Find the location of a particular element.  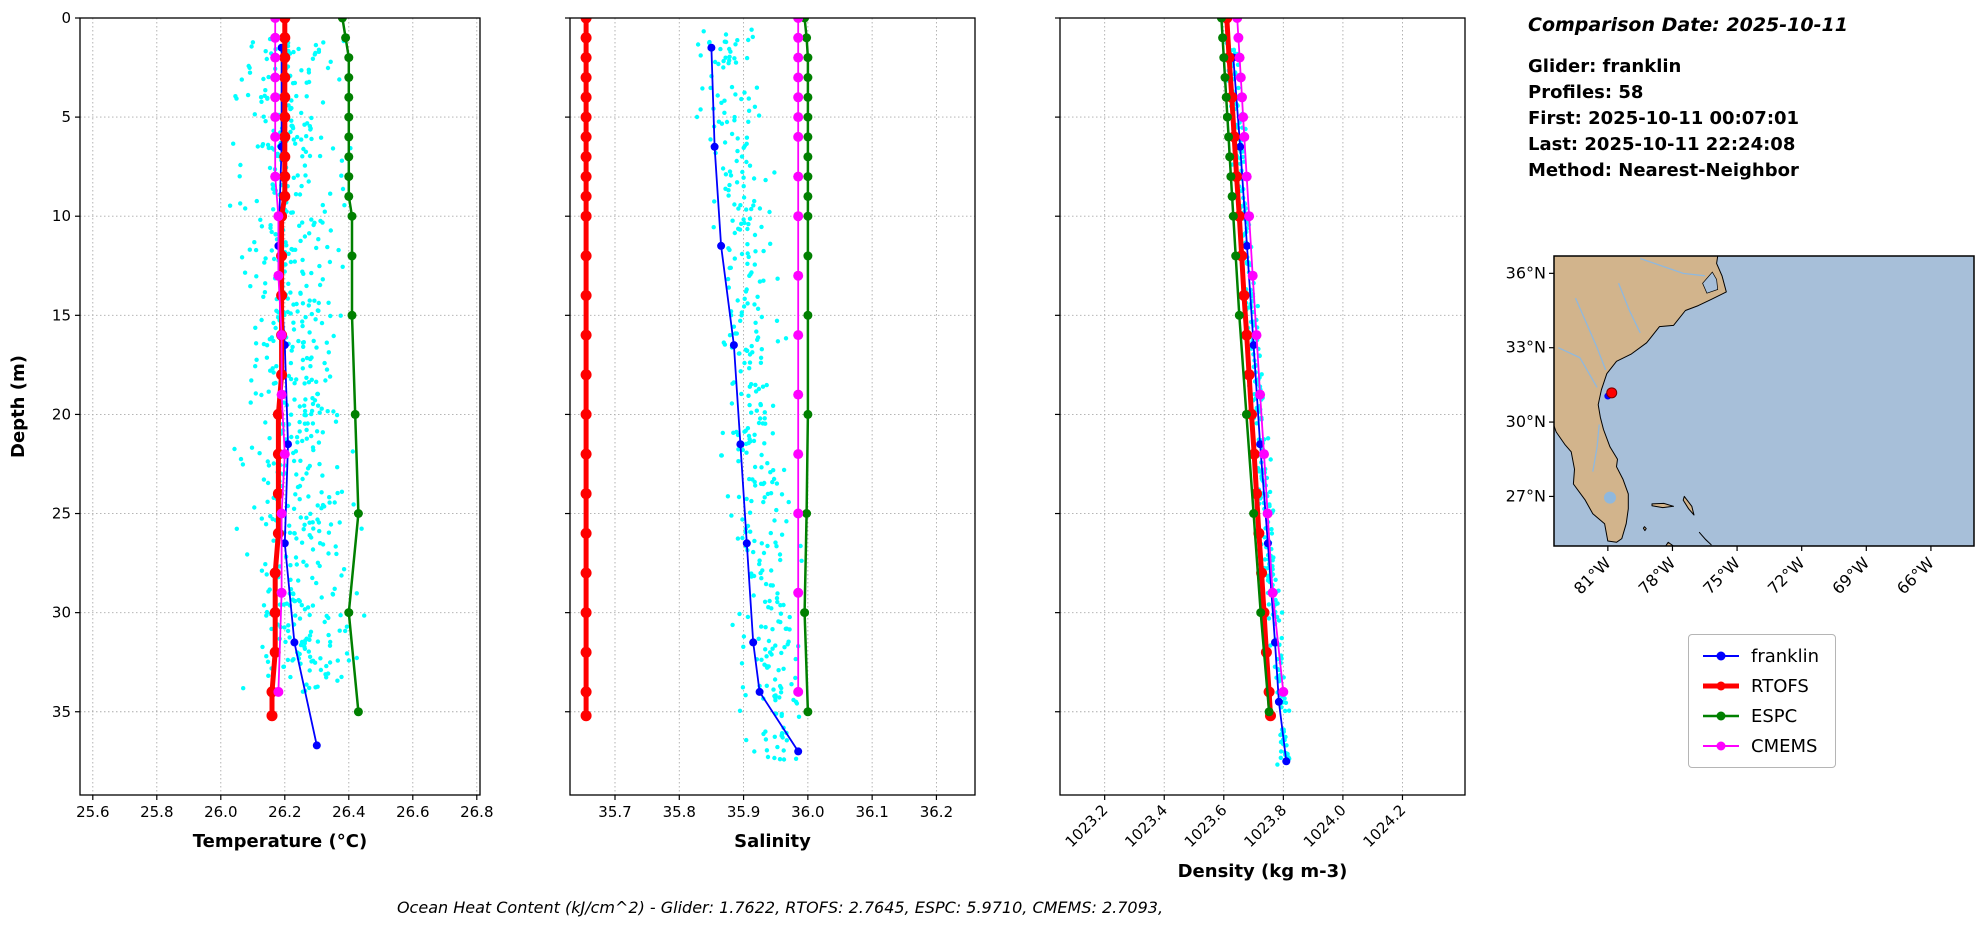

y-tick-label: 0 is located at coordinates (66, 18).